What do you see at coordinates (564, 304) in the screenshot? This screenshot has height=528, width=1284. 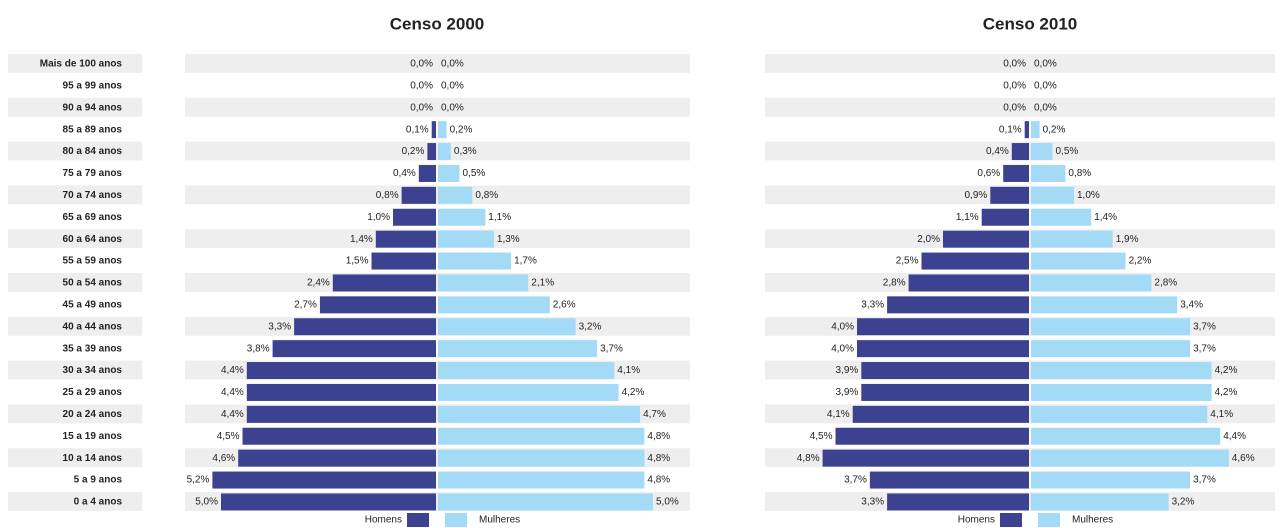 I see `value-label: 2,6%` at bounding box center [564, 304].